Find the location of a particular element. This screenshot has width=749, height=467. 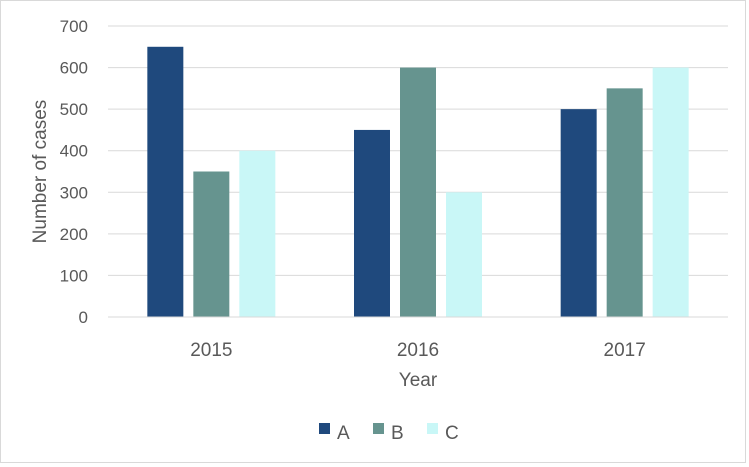

legend: A B C is located at coordinates (389, 433).